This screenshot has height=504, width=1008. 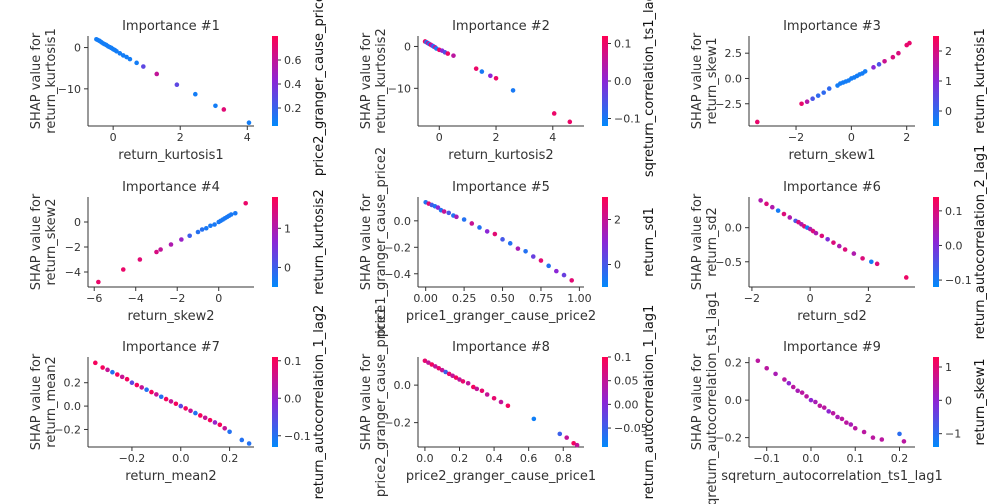 What do you see at coordinates (293, 60) in the screenshot?
I see `colorbar-tick-label: 0.6` at bounding box center [293, 60].